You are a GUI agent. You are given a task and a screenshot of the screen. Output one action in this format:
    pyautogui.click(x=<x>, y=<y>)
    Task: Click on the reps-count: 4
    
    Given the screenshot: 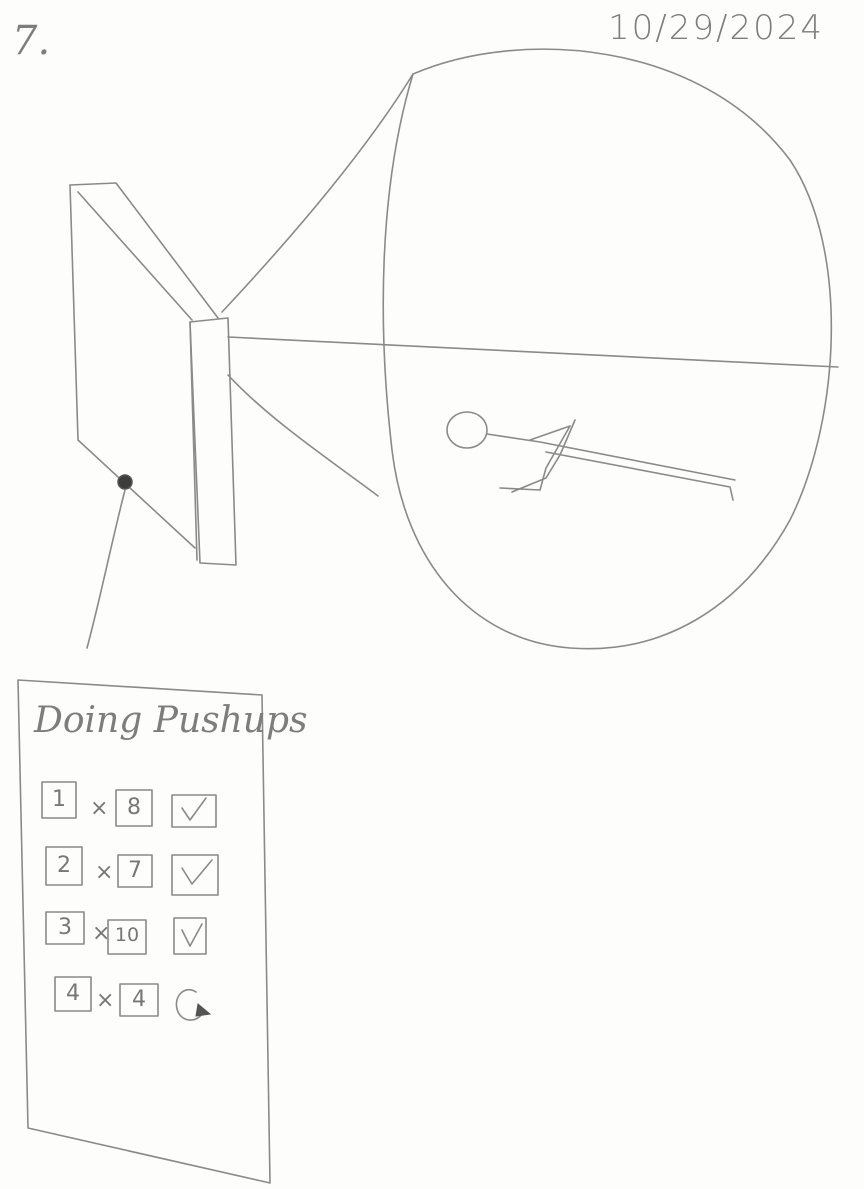 What is the action you would take?
    pyautogui.click(x=139, y=999)
    